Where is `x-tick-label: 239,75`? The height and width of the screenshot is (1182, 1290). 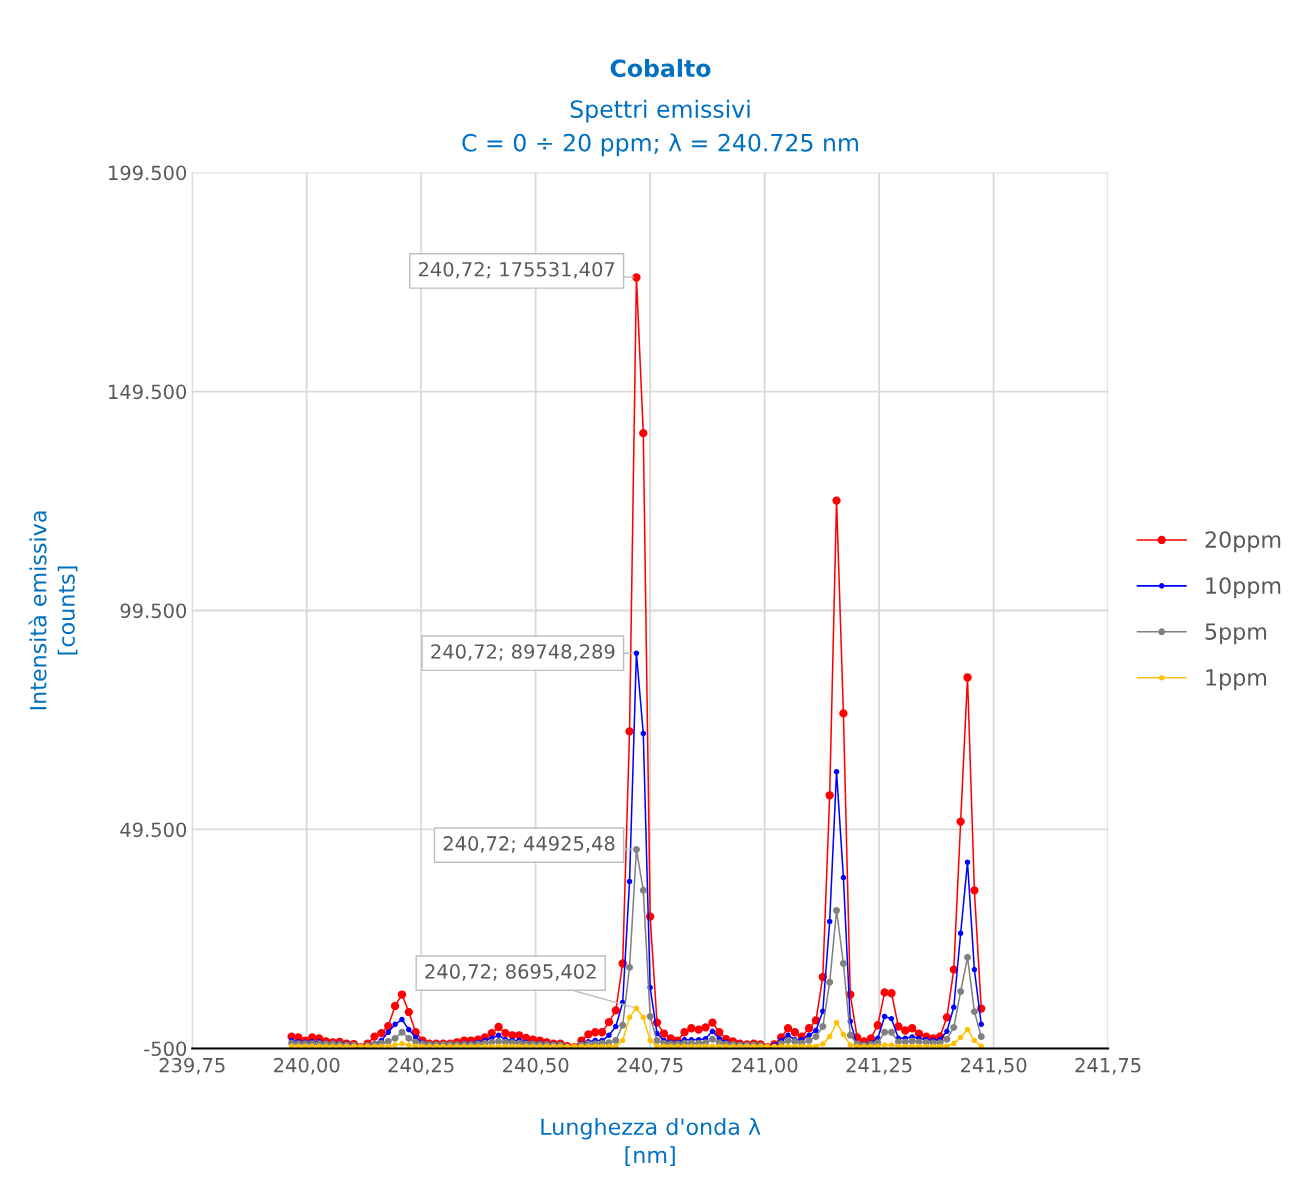
x-tick-label: 239,75 is located at coordinates (192, 1066).